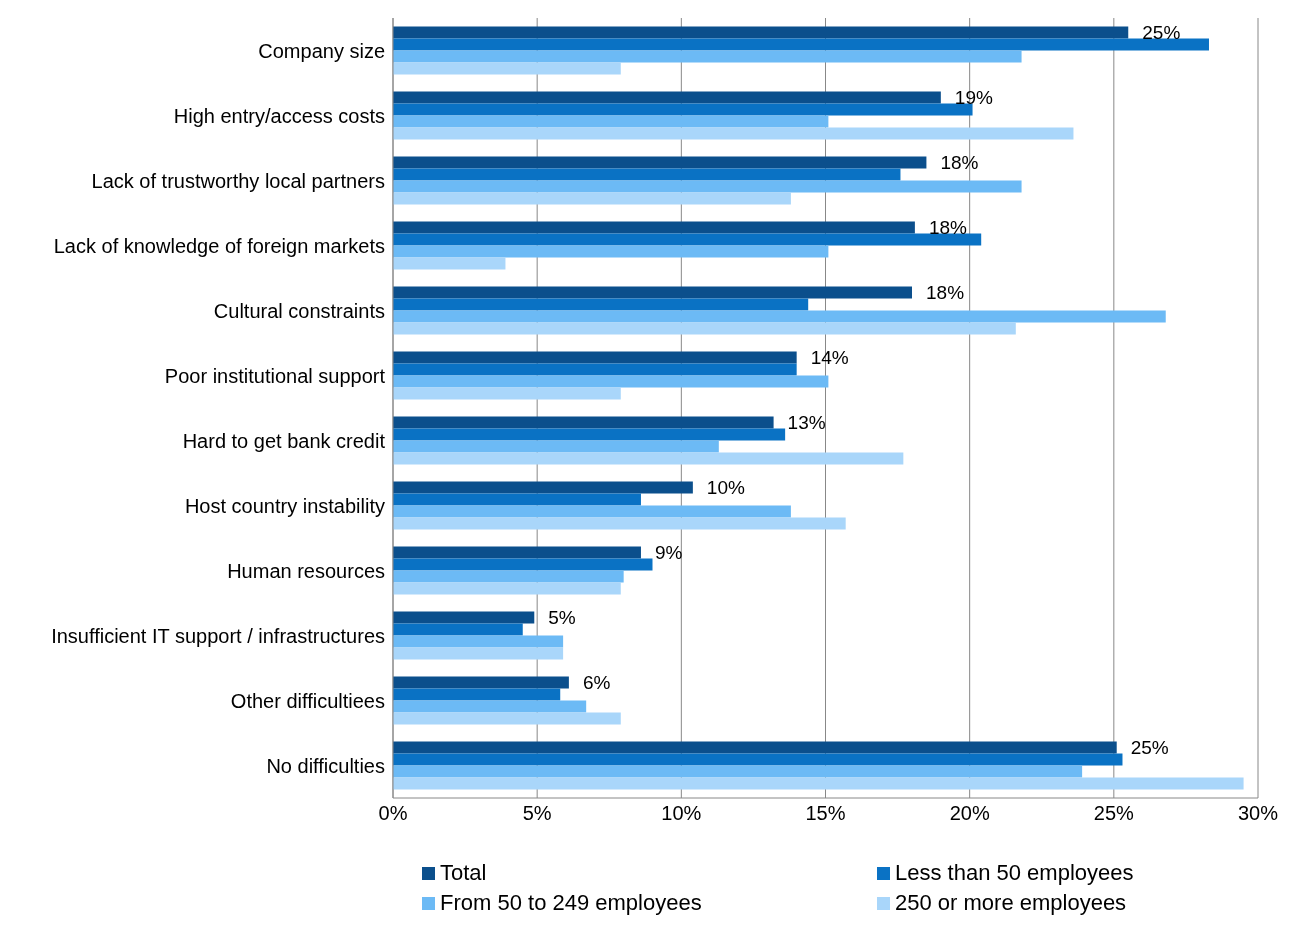 Image resolution: width=1289 pixels, height=934 pixels. I want to click on y-tick-label: Human resources, so click(306, 570).